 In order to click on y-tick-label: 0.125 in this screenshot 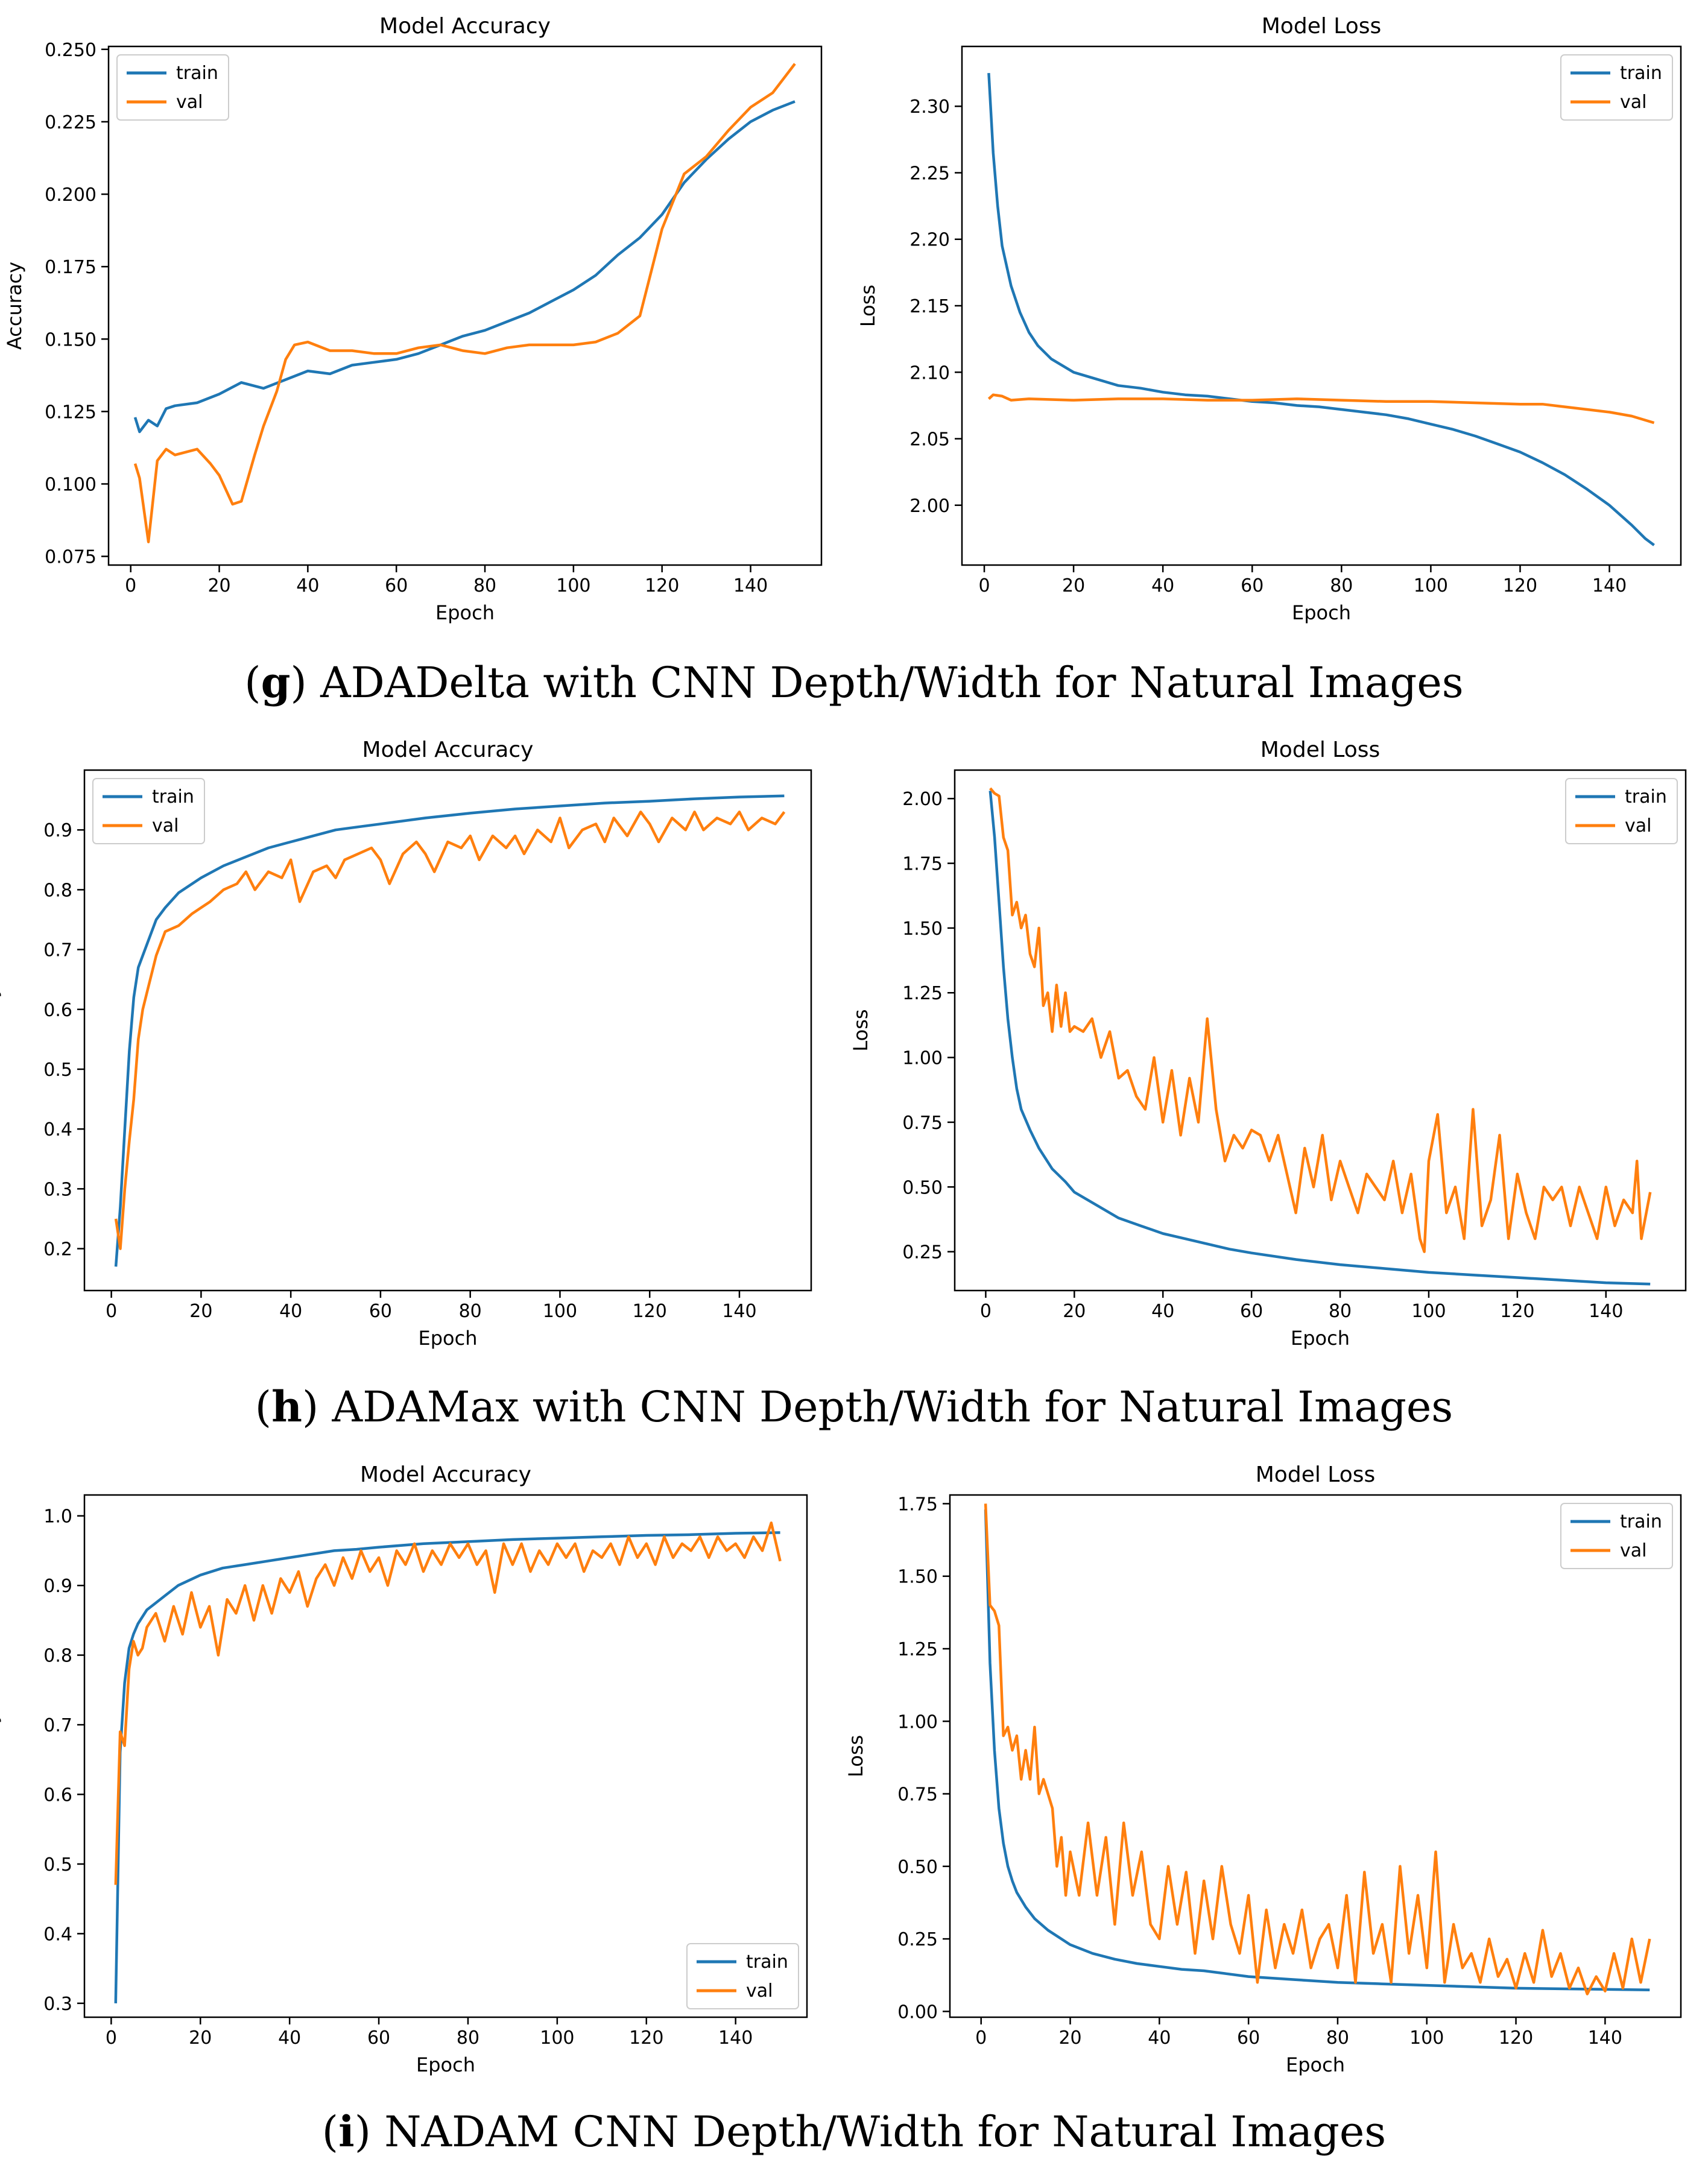, I will do `click(71, 412)`.